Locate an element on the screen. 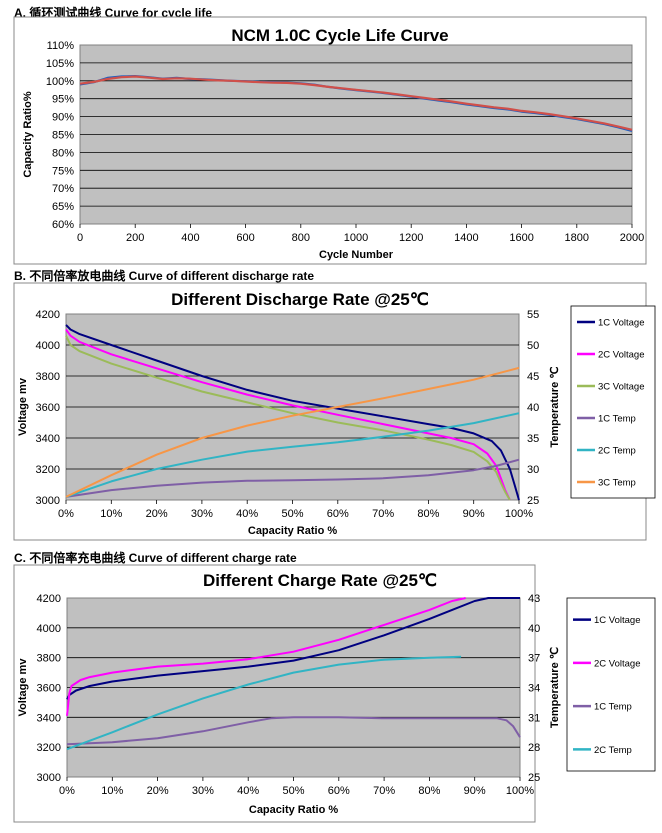 The width and height of the screenshot is (662, 833). y2-tick-label: 55 is located at coordinates (533, 315).